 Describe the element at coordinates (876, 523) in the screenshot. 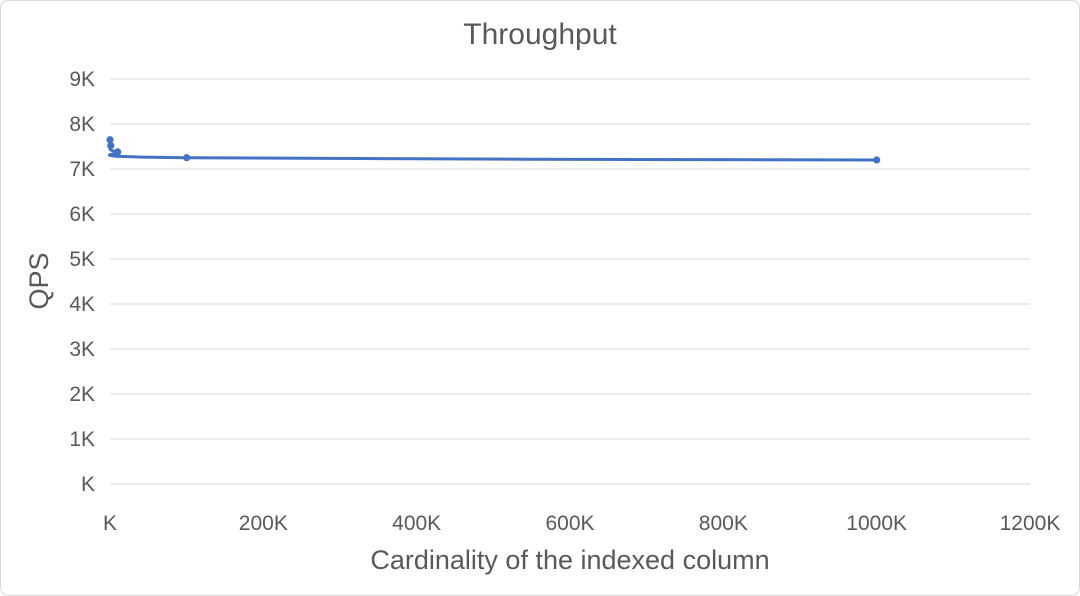

I see `x-tick-label: 1000K` at that location.